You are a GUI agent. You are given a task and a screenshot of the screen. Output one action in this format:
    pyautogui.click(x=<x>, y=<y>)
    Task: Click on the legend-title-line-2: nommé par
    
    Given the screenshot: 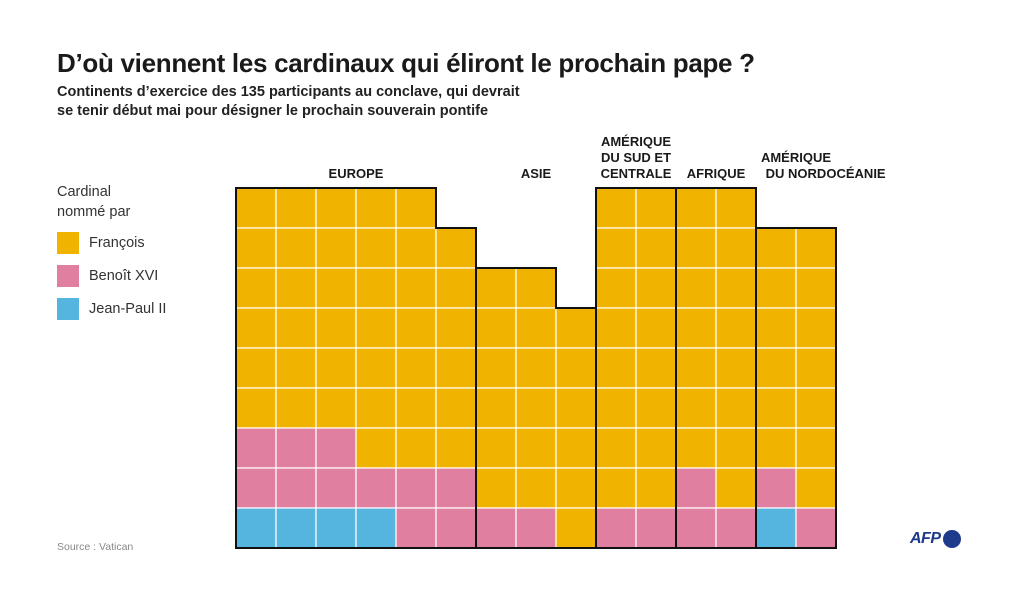 What is the action you would take?
    pyautogui.click(x=94, y=212)
    